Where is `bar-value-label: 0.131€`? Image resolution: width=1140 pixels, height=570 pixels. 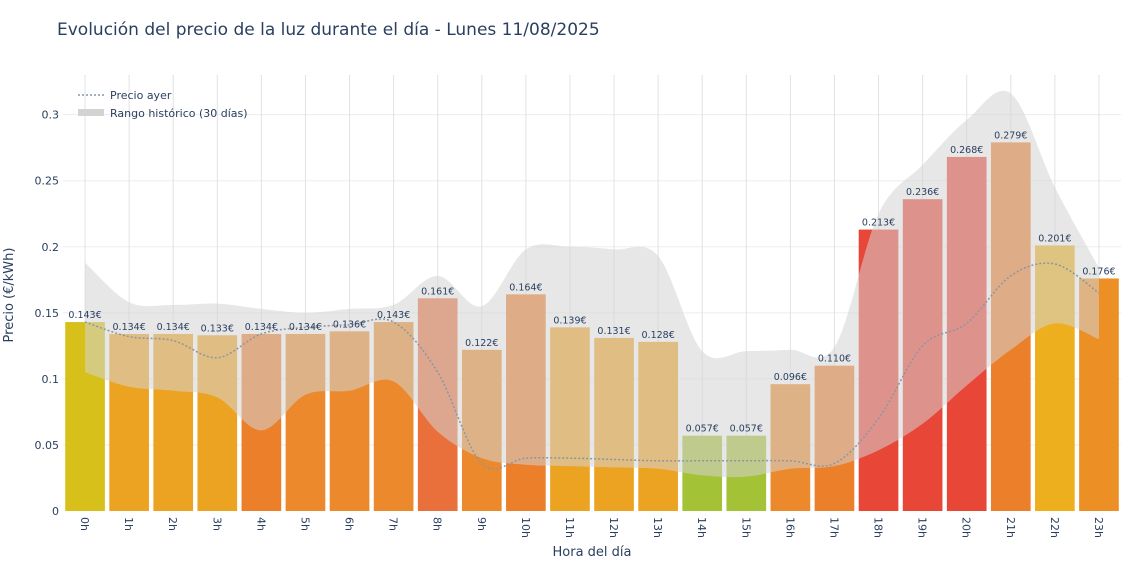 bar-value-label: 0.131€ is located at coordinates (613, 331).